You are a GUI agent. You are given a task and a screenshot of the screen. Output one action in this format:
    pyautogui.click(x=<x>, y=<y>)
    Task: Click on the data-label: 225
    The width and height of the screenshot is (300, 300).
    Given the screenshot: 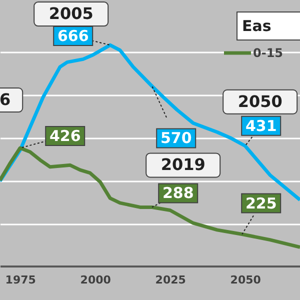 What is the action you would take?
    pyautogui.click(x=261, y=203)
    